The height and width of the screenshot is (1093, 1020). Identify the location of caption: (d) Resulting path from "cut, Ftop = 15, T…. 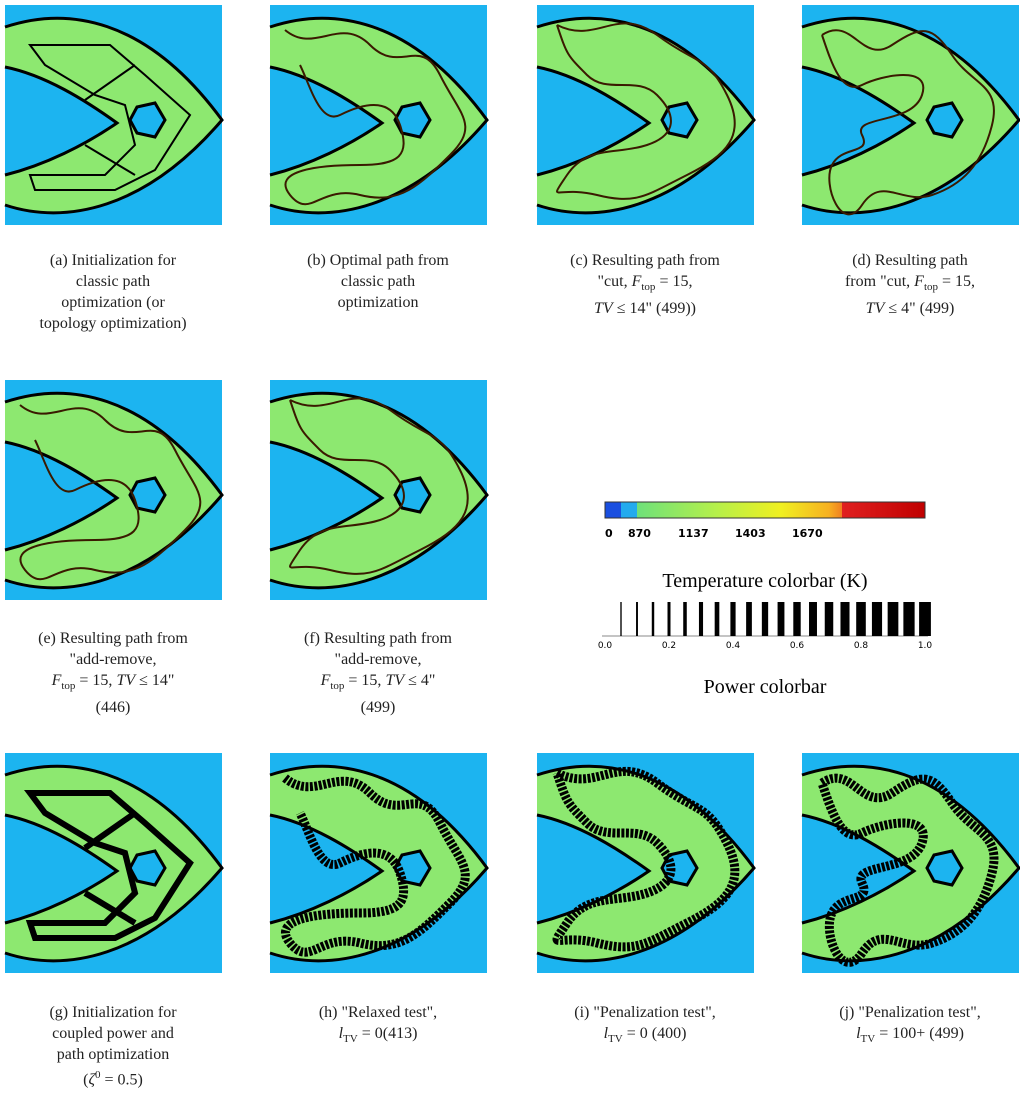
(902, 284).